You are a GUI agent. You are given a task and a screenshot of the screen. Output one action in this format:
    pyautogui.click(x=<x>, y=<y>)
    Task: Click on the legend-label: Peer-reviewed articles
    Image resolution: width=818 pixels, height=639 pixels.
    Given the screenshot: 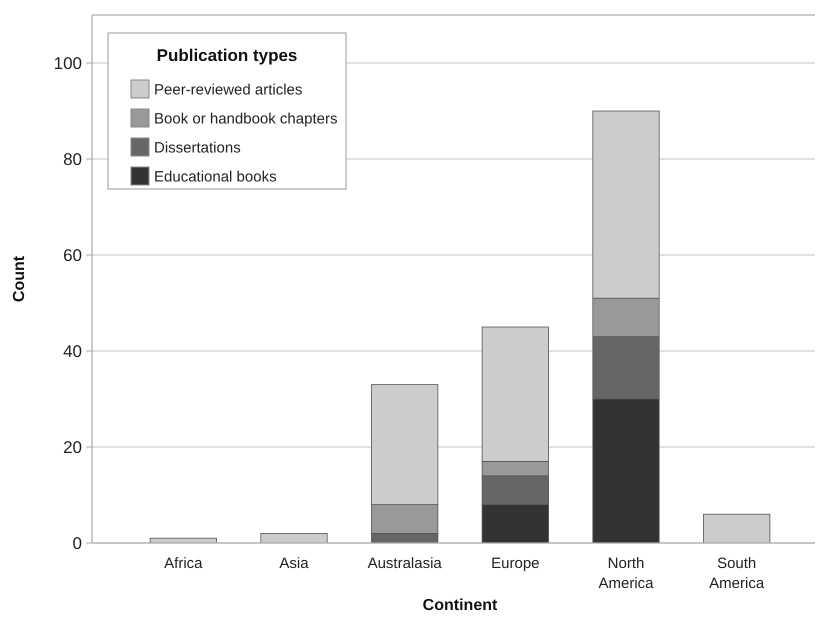 What is the action you would take?
    pyautogui.click(x=228, y=89)
    